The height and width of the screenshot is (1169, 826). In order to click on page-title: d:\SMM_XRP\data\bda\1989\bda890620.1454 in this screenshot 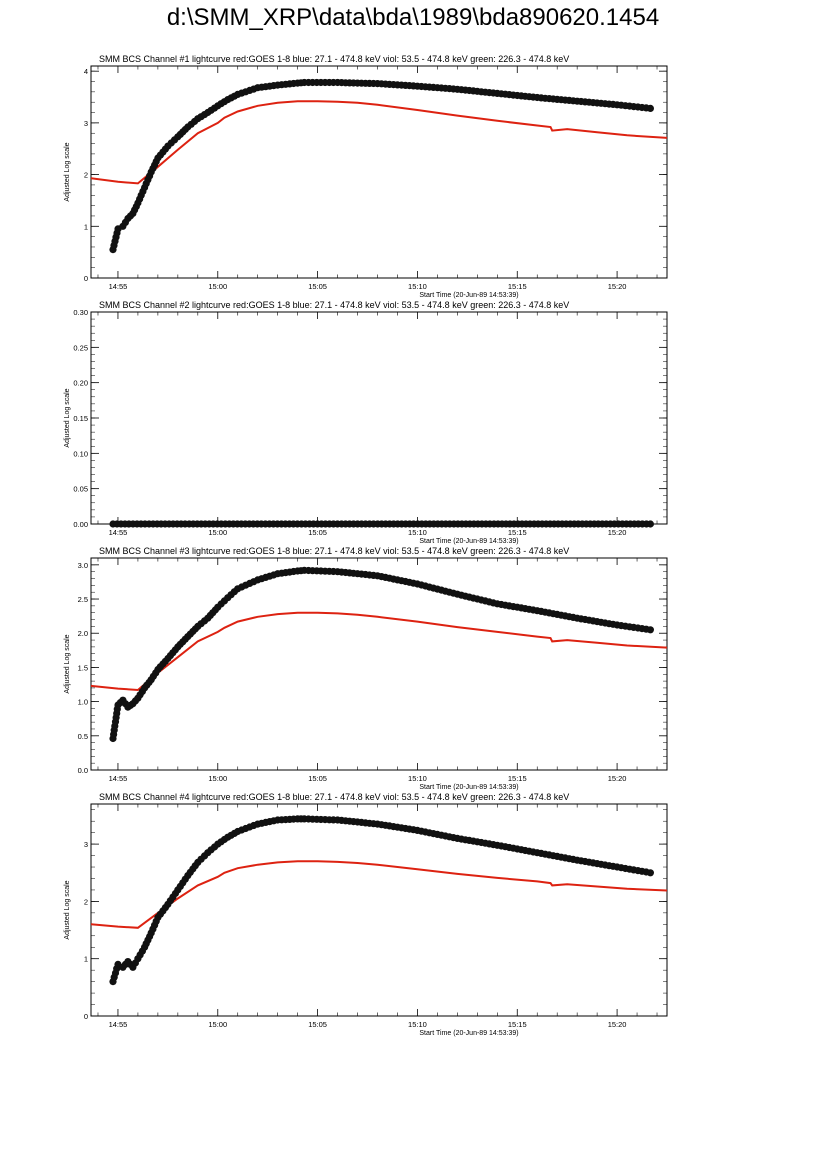, I will do `click(413, 17)`.